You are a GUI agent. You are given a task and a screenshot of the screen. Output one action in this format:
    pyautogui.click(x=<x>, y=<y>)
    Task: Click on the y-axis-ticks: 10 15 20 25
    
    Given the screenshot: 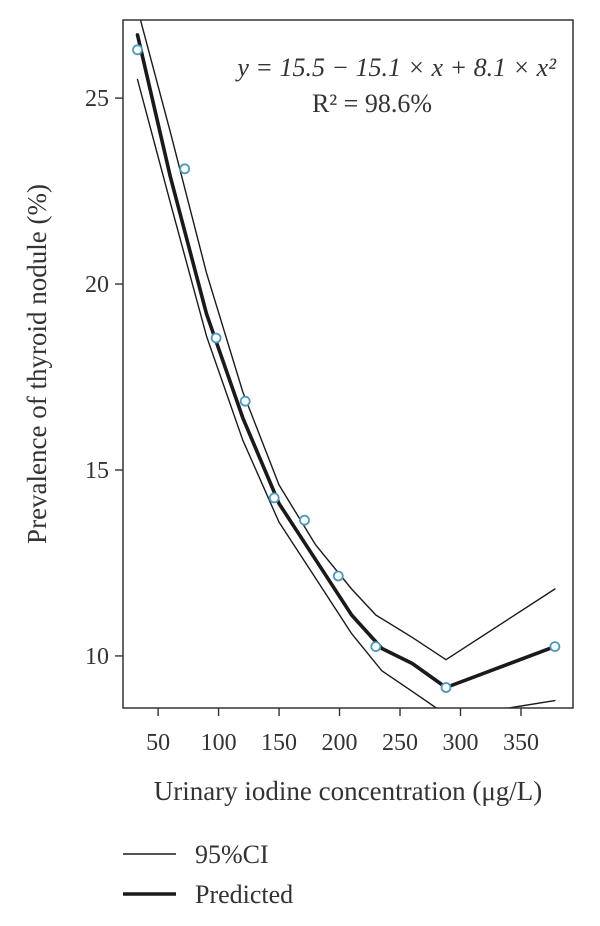 What is the action you would take?
    pyautogui.click(x=104, y=378)
    